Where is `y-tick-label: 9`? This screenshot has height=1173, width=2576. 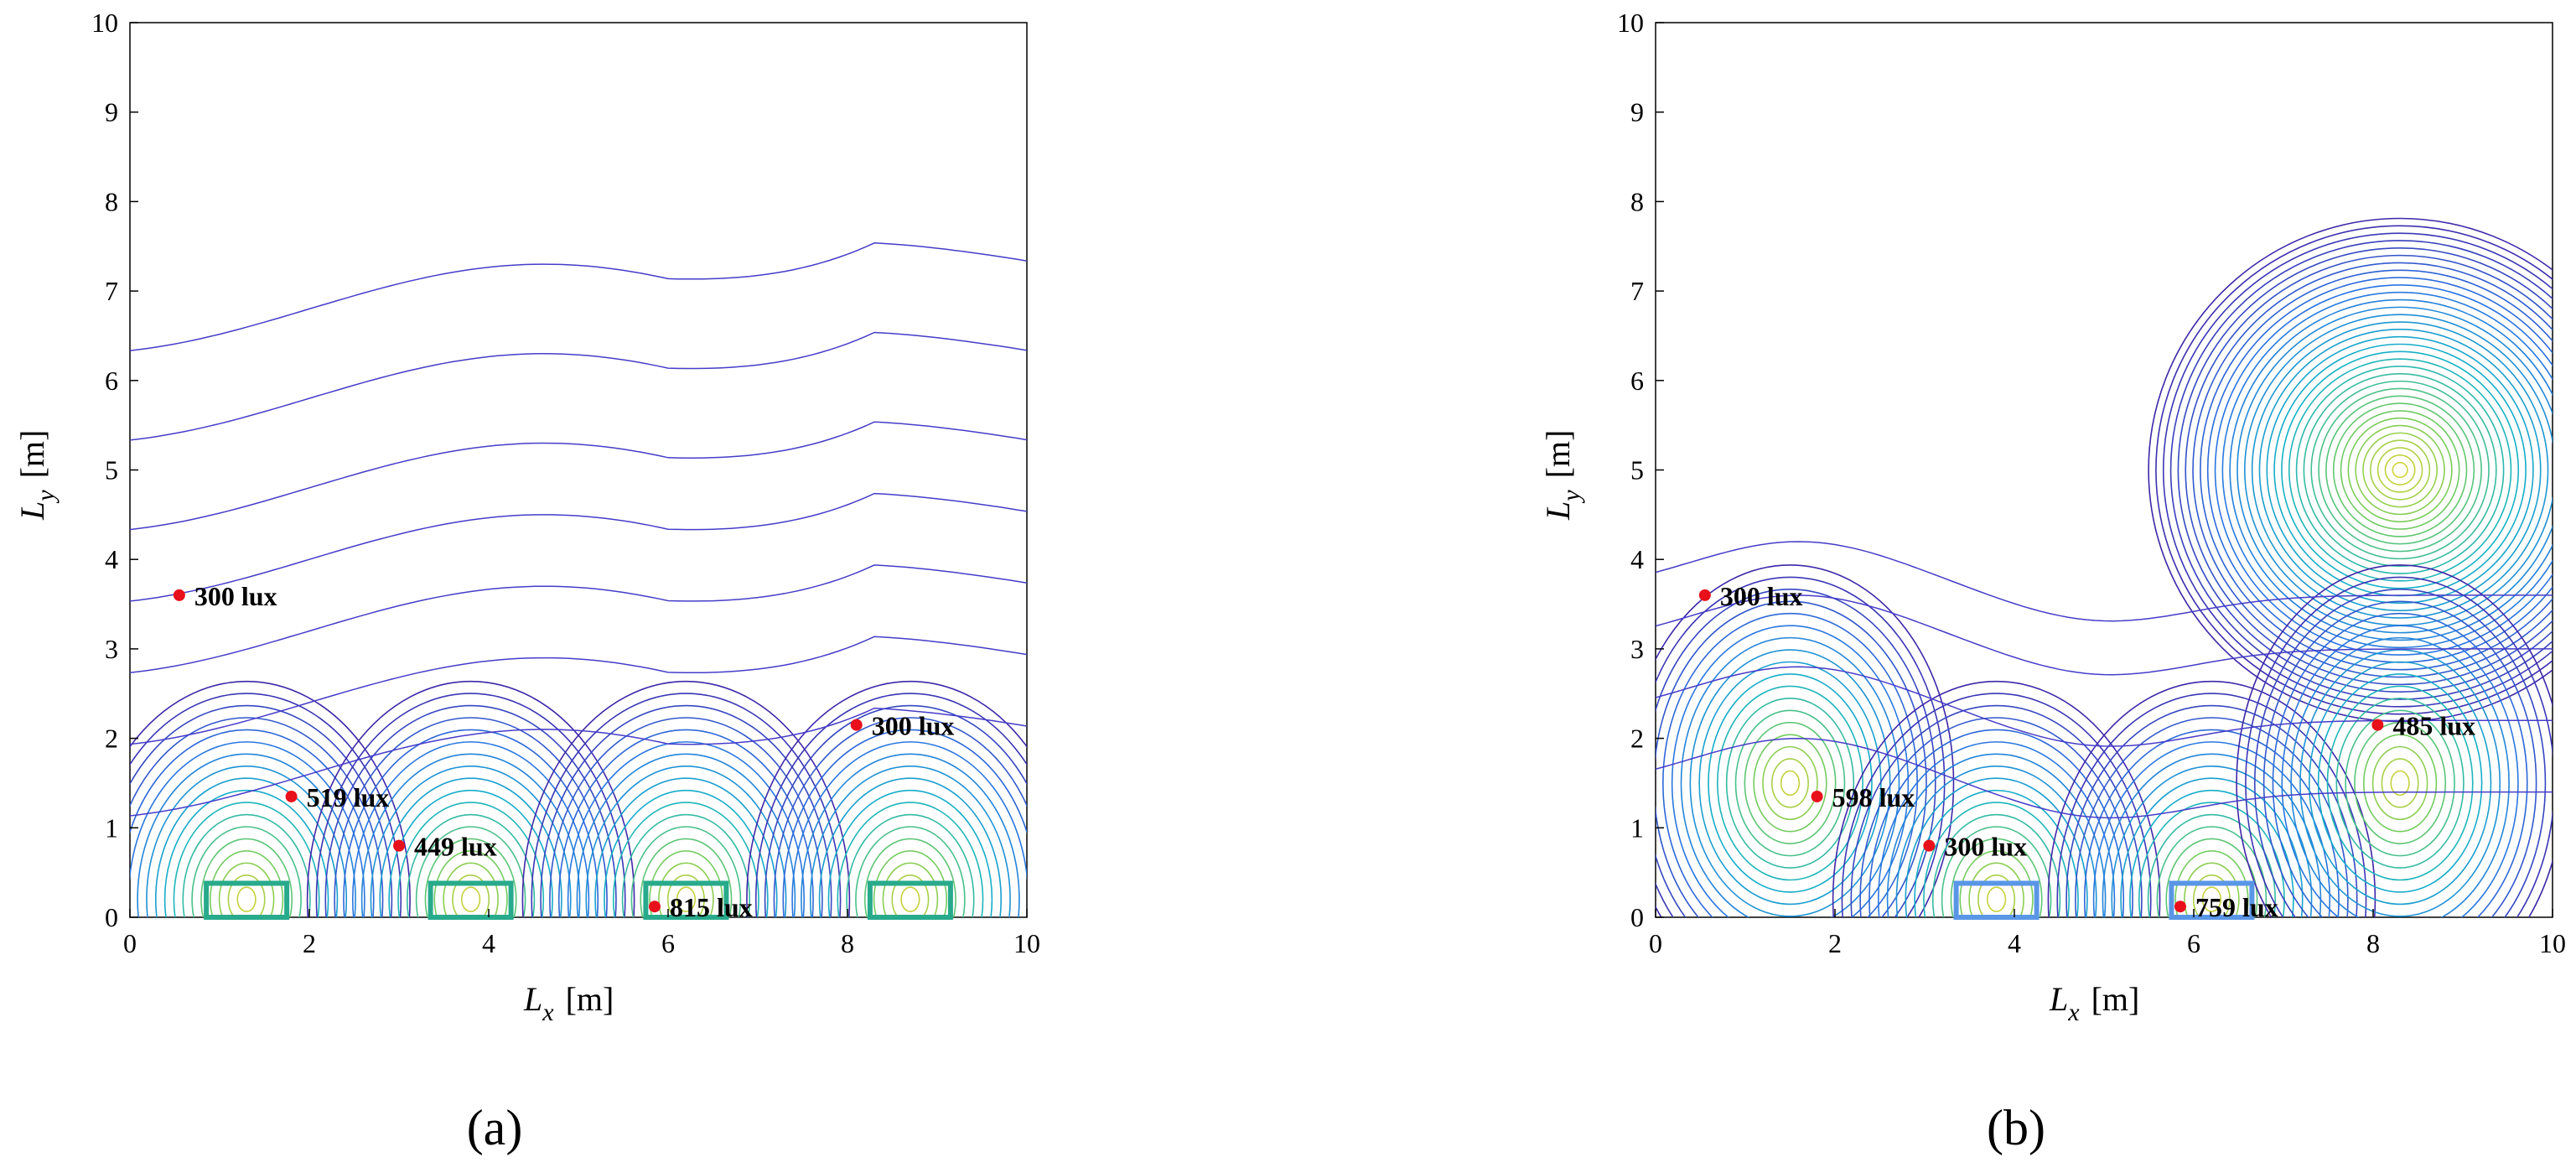
y-tick-label: 9 is located at coordinates (1637, 112).